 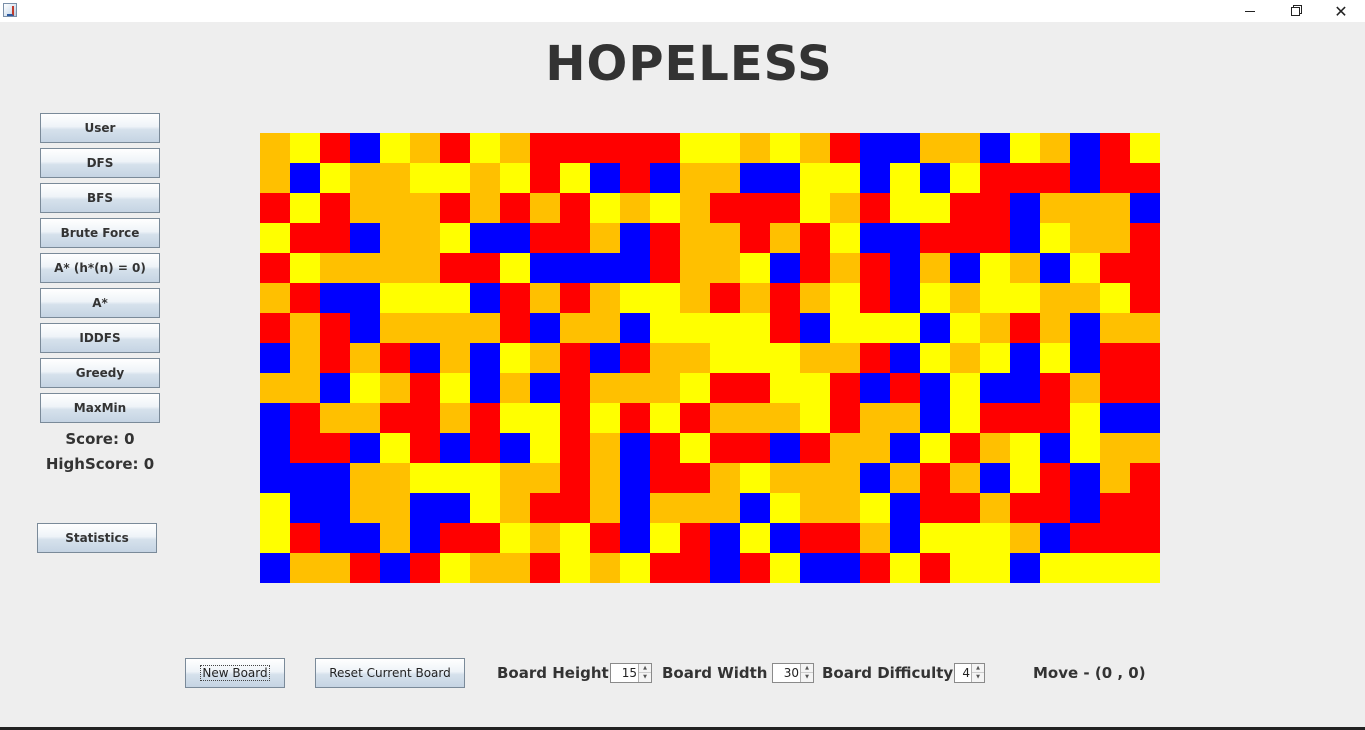 What do you see at coordinates (100, 408) in the screenshot?
I see `maxmin-button: MaxMin` at bounding box center [100, 408].